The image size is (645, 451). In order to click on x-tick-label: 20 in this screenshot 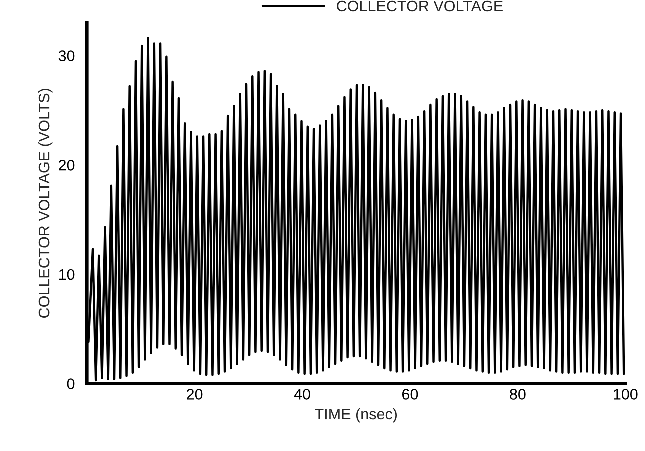, I will do `click(195, 394)`.